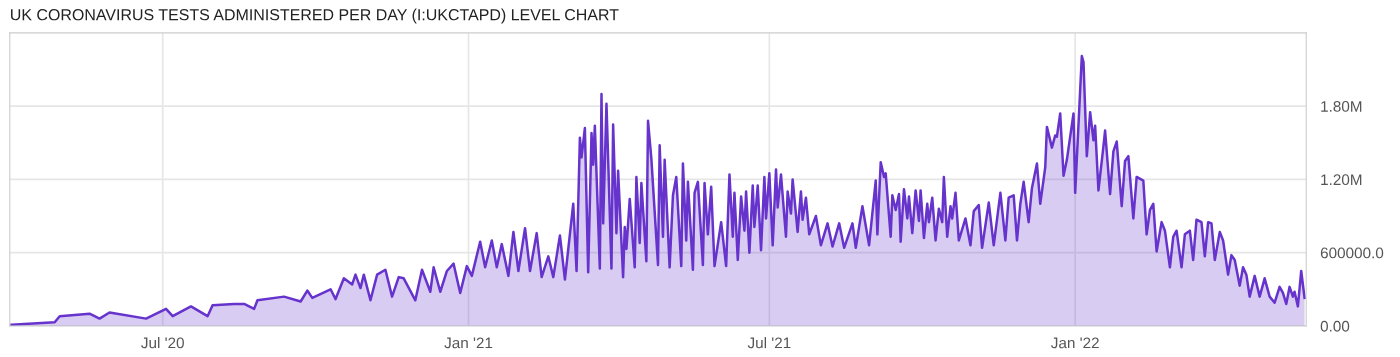 This screenshot has width=1400, height=357. What do you see at coordinates (315, 16) in the screenshot?
I see `chart-title: UK CORONAVIRUS TESTS ADMINISTERED PER DAY (I:UKCTAPD) LEVEL CHART` at bounding box center [315, 16].